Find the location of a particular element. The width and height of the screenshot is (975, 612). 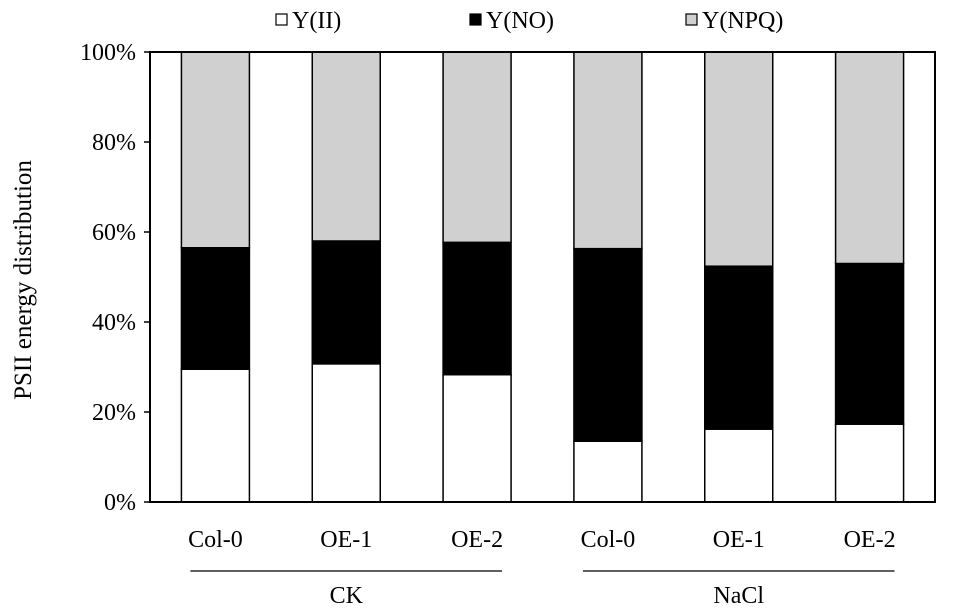

y-tick-label: 60% is located at coordinates (114, 233).